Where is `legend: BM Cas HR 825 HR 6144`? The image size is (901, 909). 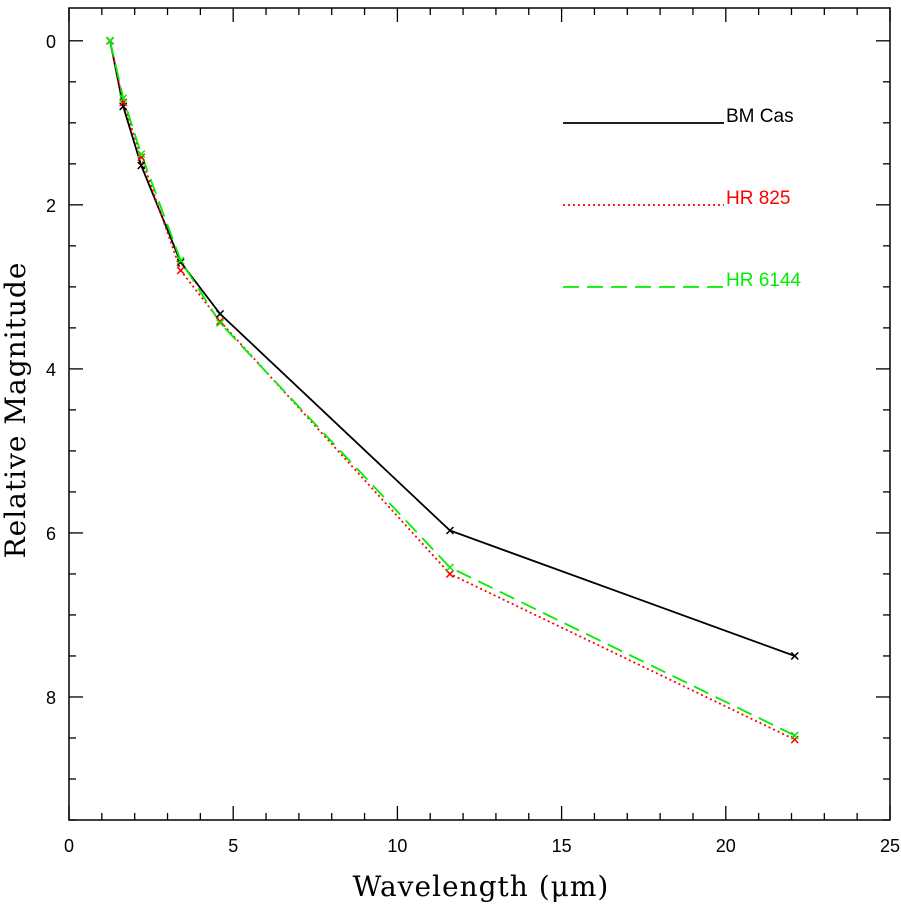
legend: BM Cas HR 825 HR 6144 is located at coordinates (682, 198).